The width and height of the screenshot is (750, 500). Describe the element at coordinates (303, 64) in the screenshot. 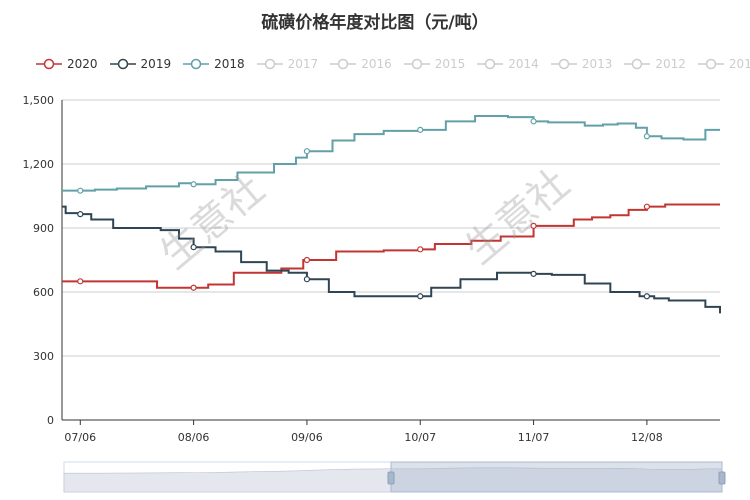

I see `legend-label: 2017` at that location.